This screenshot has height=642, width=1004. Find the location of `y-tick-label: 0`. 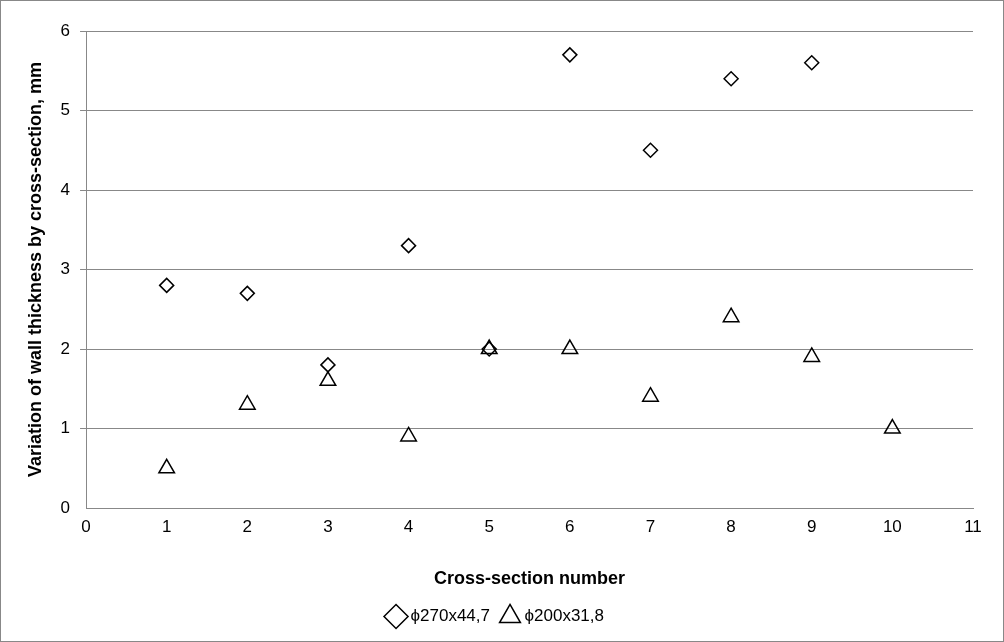

y-tick-label: 0 is located at coordinates (65, 507).